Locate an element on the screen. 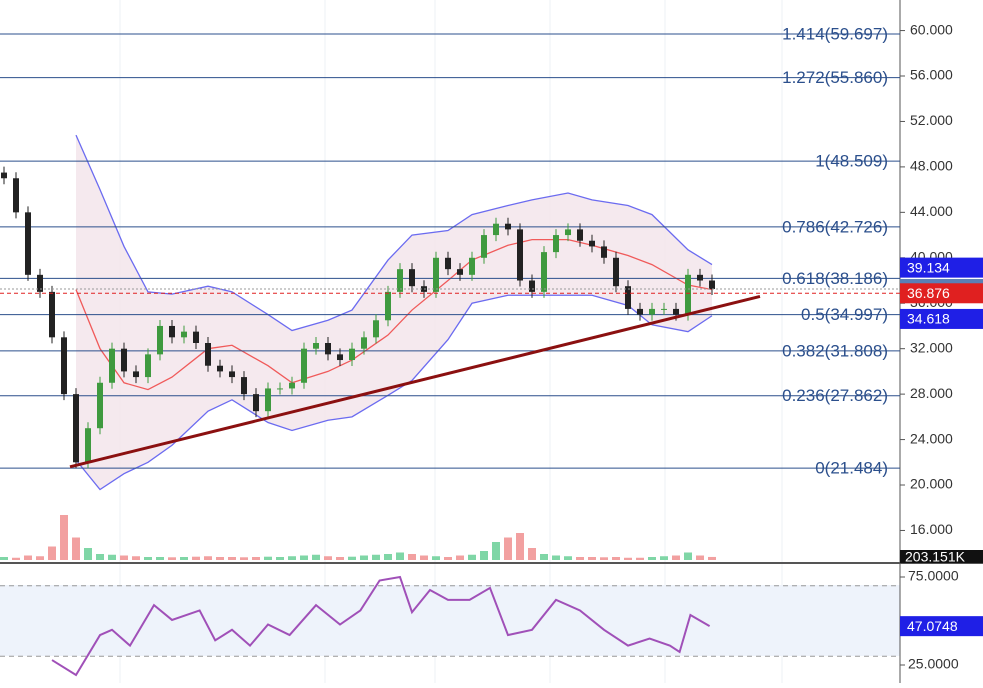 Image resolution: width=983 pixels, height=688 pixels. fib-label: 0.786(42.726) is located at coordinates (835, 226).